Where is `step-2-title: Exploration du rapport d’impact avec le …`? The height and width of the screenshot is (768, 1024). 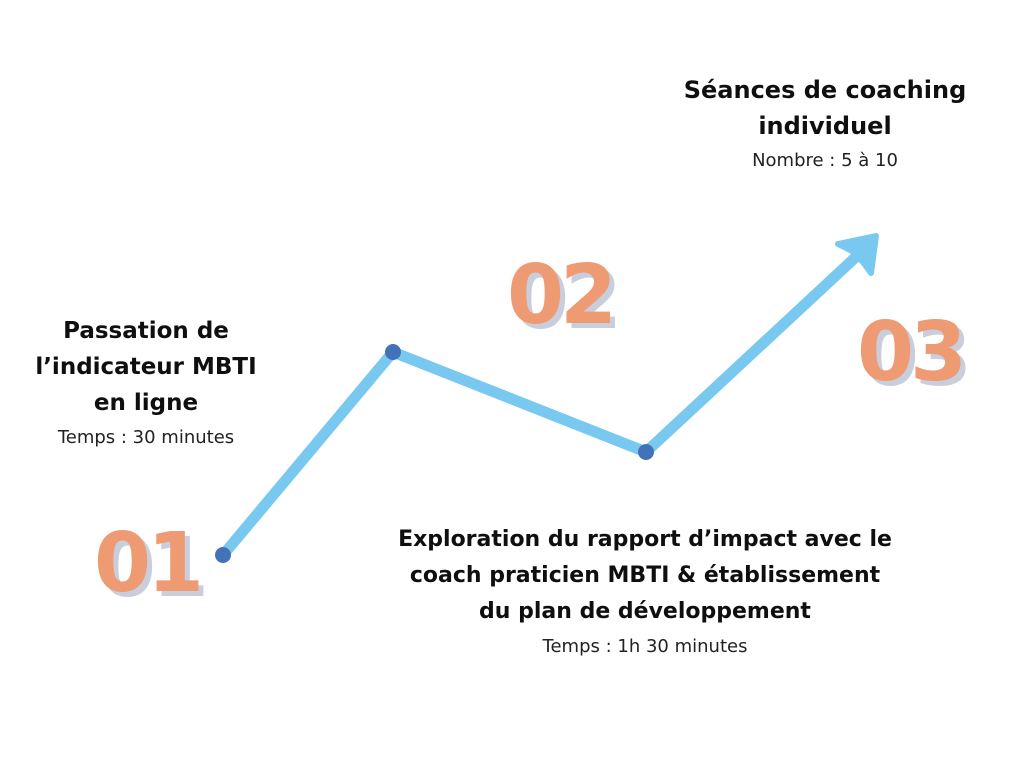 step-2-title: Exploration du rapport d’impact avec le … is located at coordinates (645, 576).